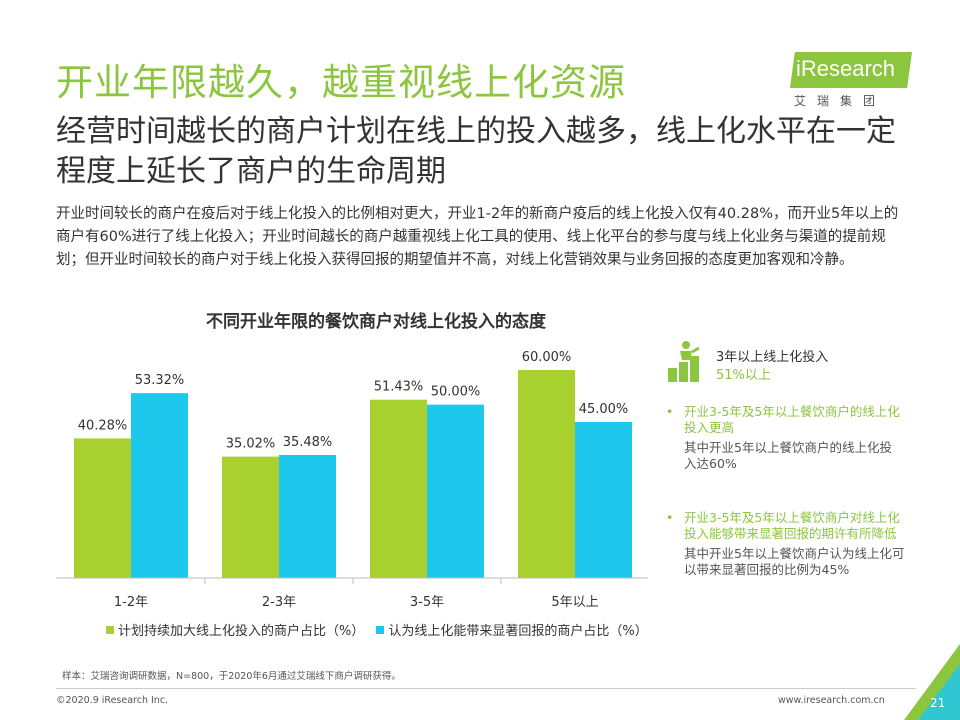 The image size is (960, 720). I want to click on data-label-plan-increase-4: 60.00%, so click(547, 357).